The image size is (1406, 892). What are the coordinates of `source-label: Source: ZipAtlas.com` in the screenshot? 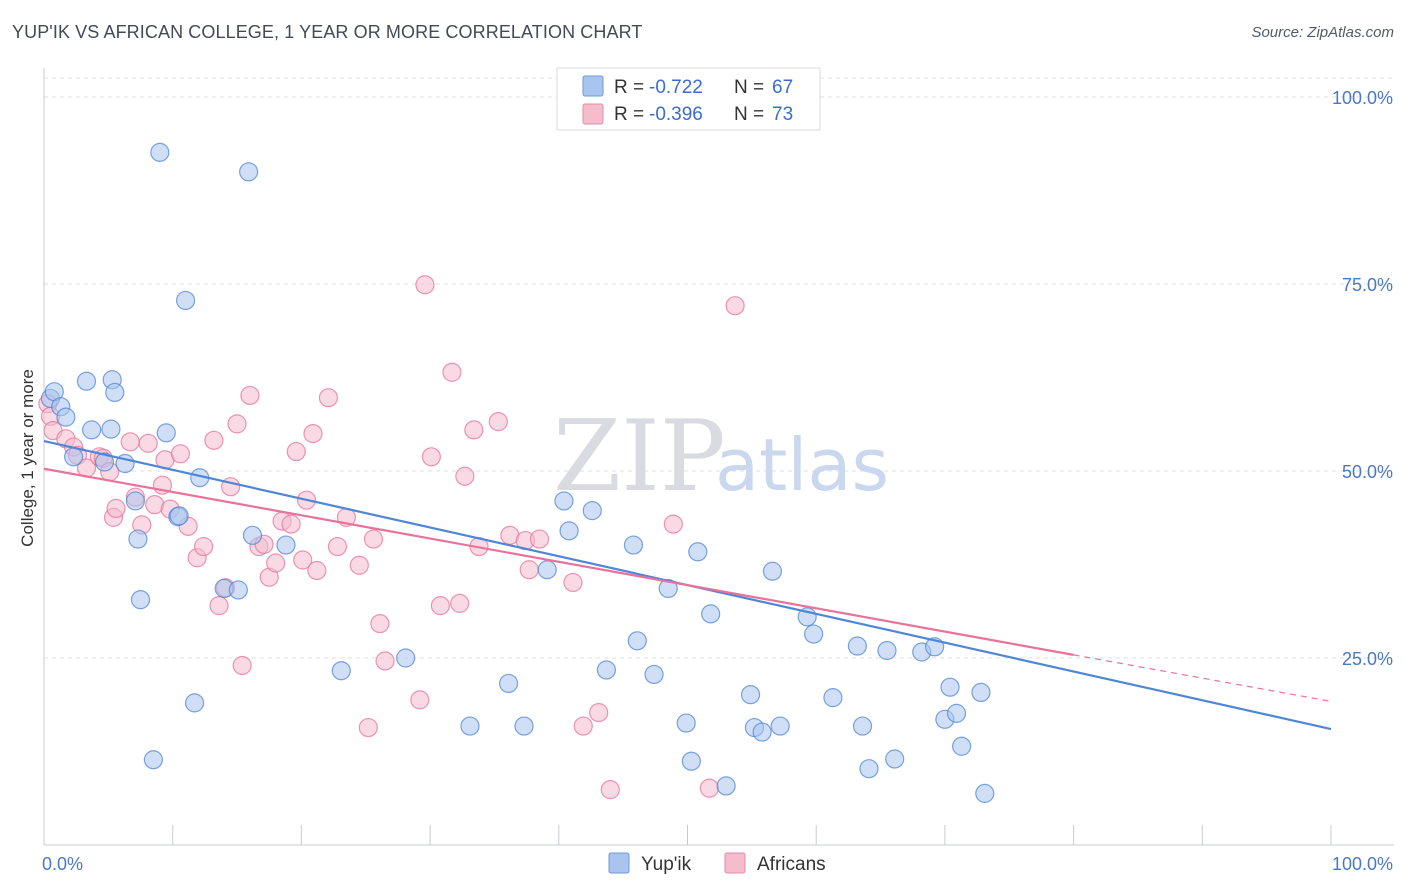 It's located at (1322, 32).